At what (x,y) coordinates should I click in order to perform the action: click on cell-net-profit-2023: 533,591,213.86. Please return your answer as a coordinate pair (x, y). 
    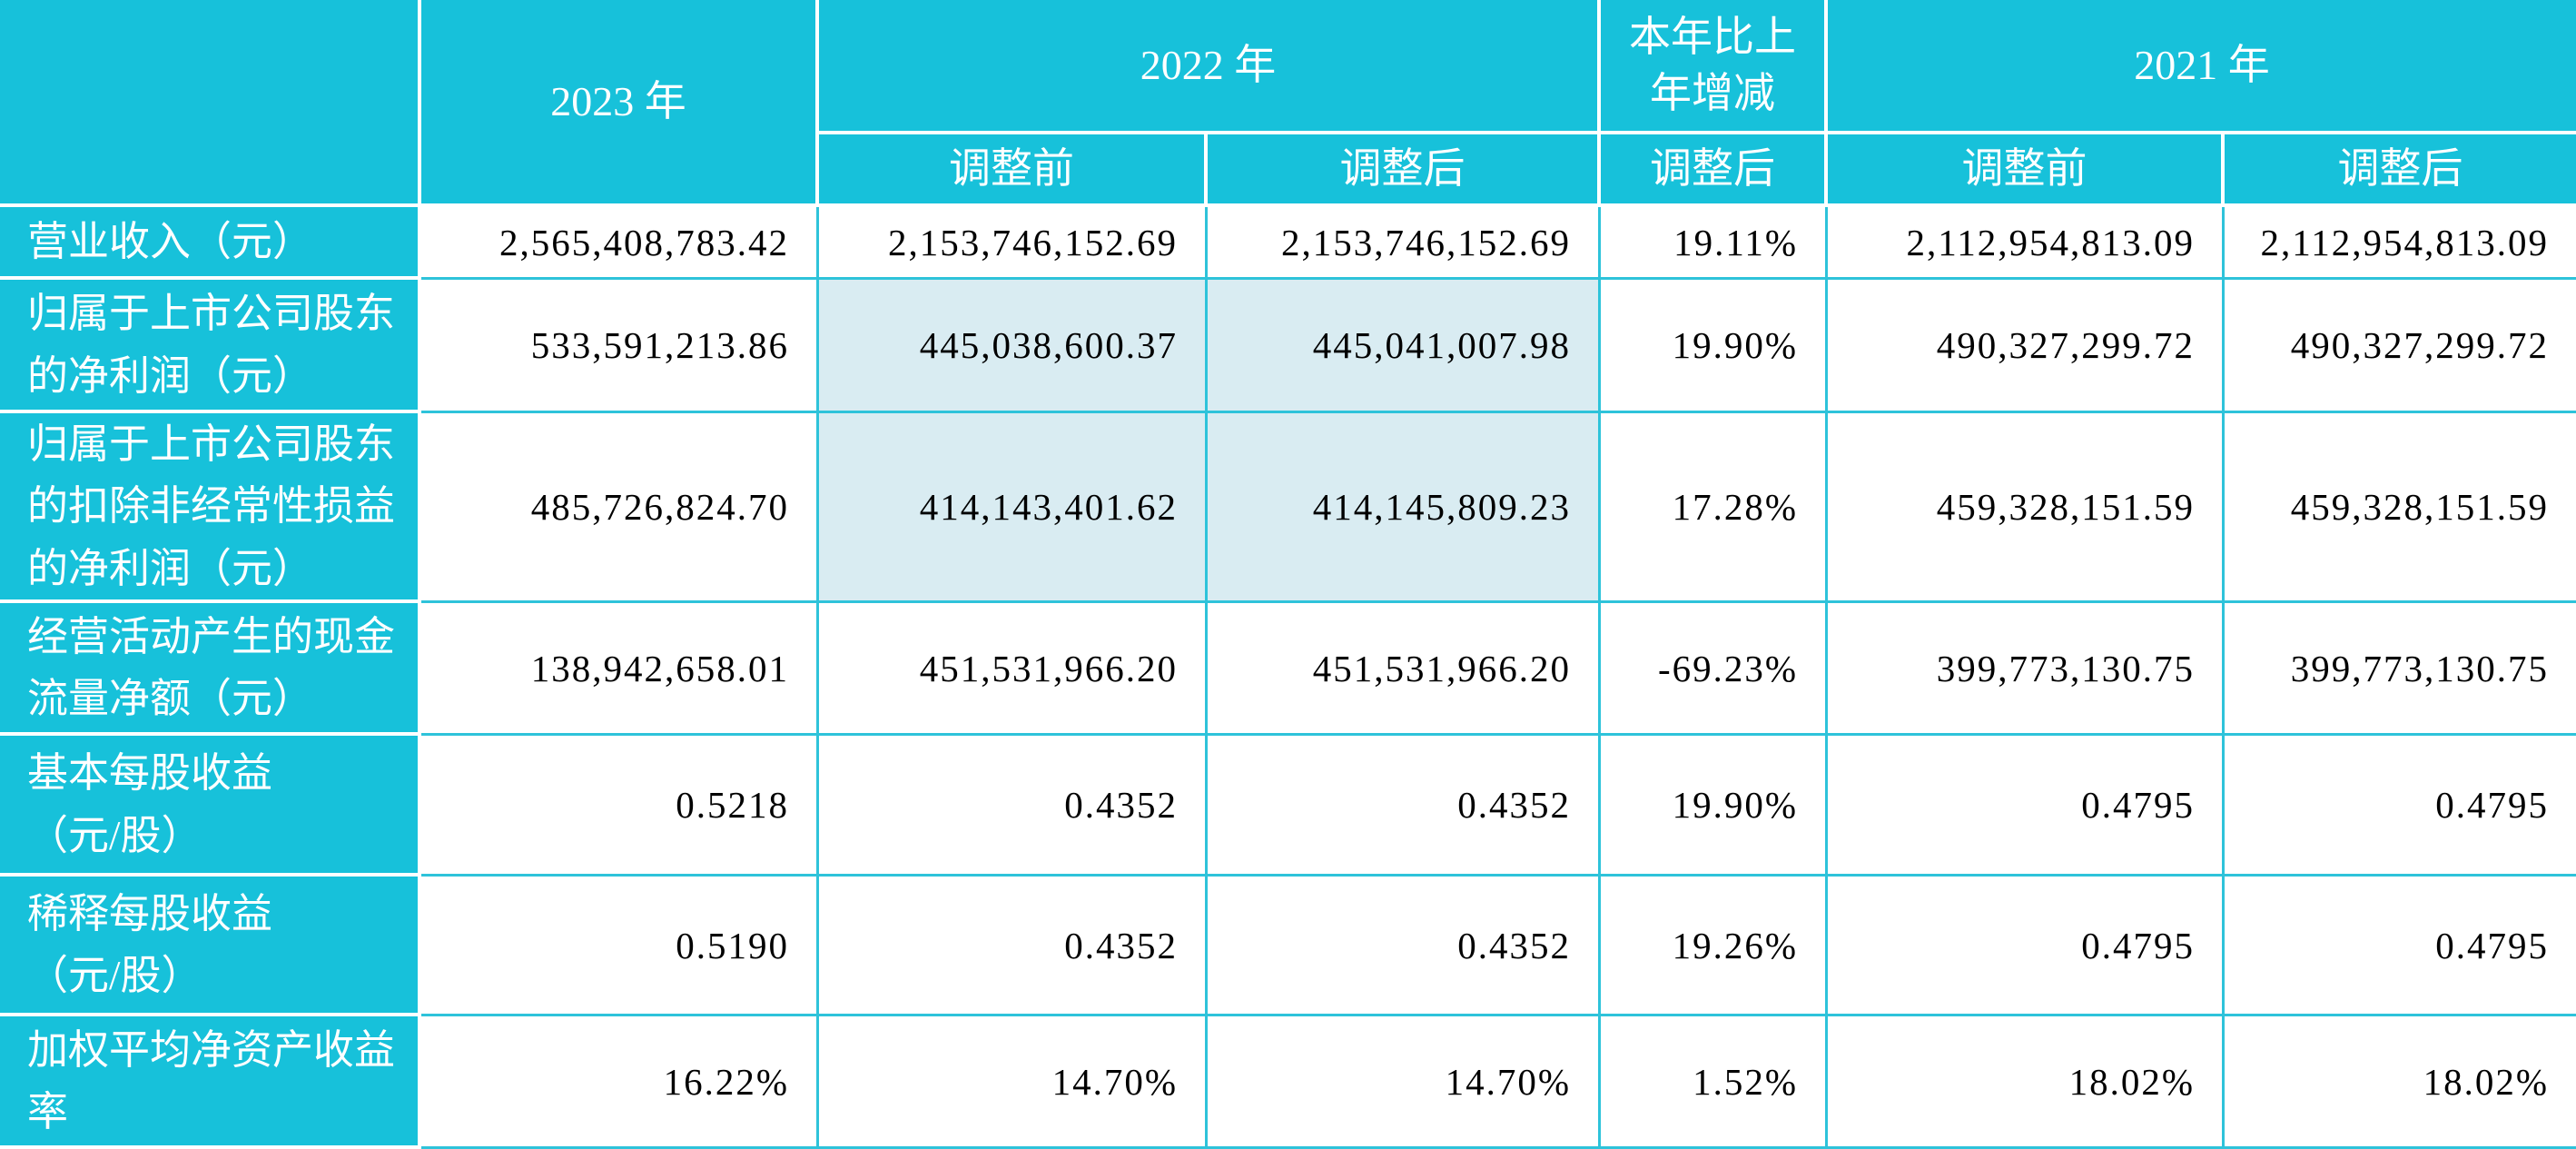
    Looking at the image, I should click on (620, 346).